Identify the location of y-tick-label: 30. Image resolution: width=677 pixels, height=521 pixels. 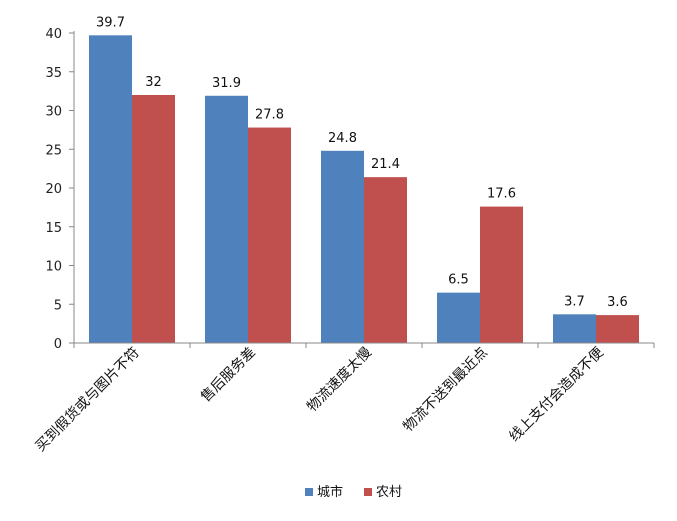
(53, 112).